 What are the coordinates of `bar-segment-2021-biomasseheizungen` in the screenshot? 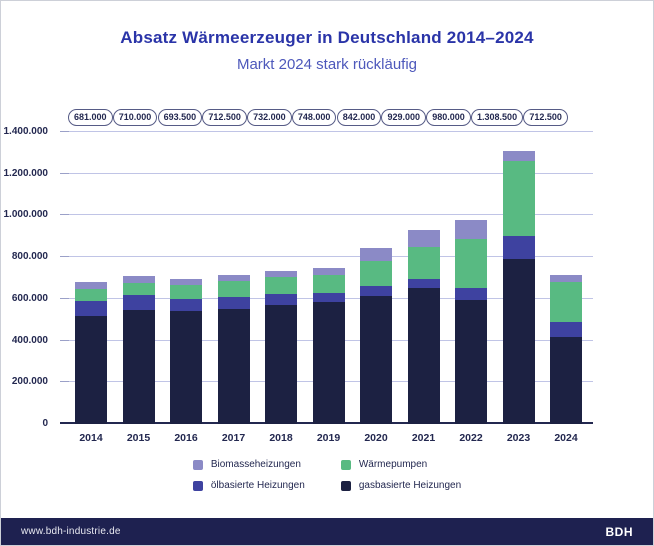 It's located at (423, 238).